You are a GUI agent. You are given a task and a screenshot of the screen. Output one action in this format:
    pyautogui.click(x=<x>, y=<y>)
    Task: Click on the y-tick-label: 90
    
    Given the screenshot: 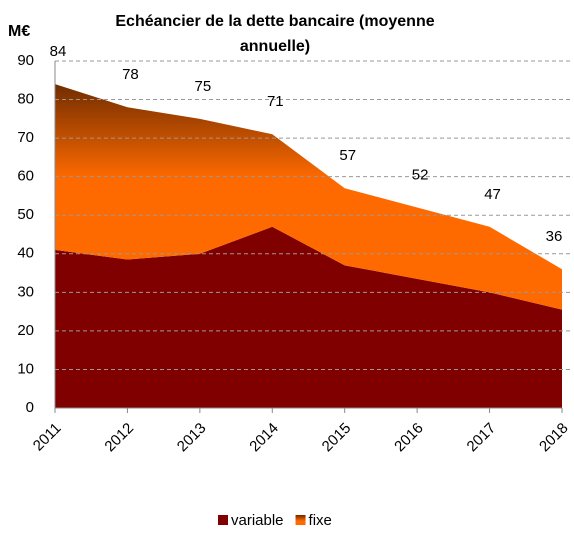 What is the action you would take?
    pyautogui.click(x=25, y=60)
    